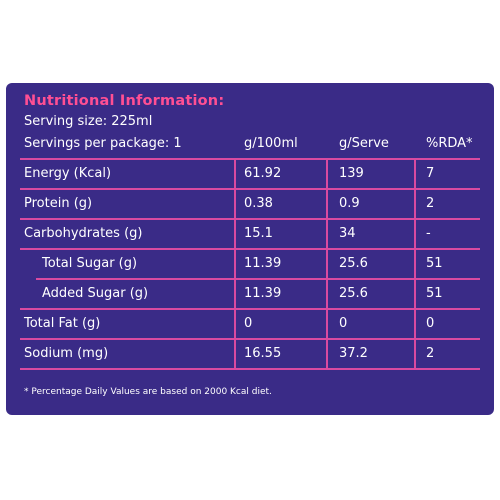 The width and height of the screenshot is (500, 500). I want to click on value-rda: 0, so click(430, 323).